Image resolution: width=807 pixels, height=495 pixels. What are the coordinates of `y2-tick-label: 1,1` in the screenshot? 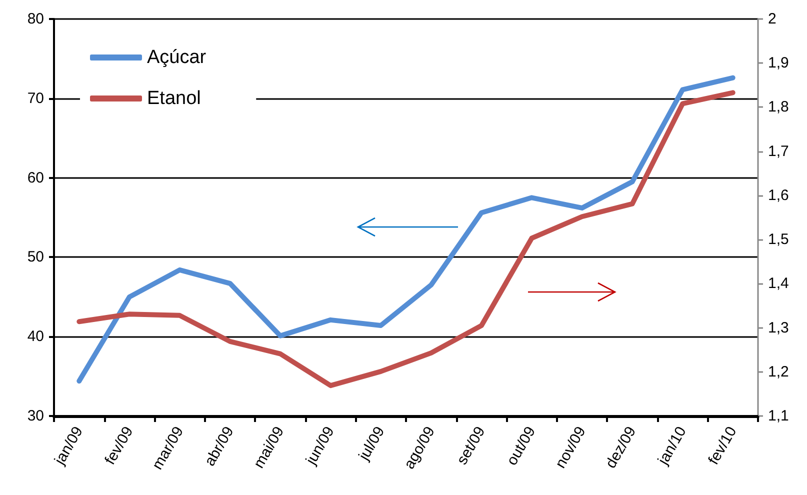 It's located at (778, 416).